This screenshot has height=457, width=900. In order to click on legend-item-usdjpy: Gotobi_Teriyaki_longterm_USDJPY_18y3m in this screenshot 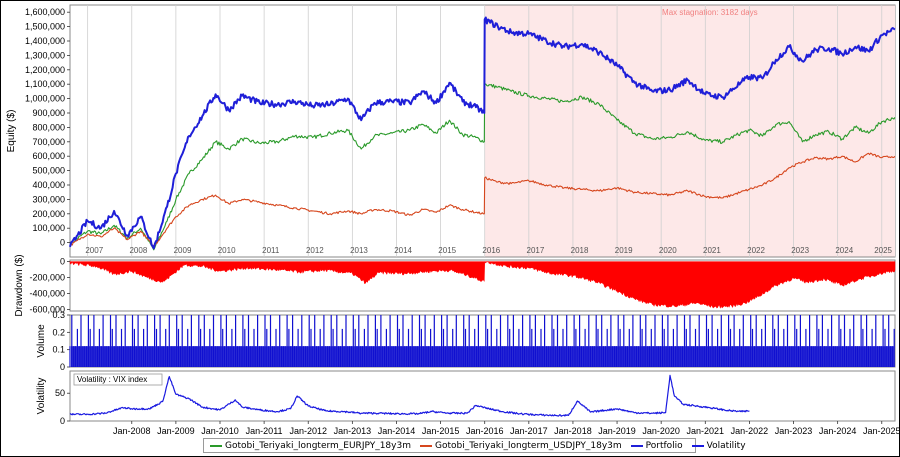, I will do `click(520, 445)`.